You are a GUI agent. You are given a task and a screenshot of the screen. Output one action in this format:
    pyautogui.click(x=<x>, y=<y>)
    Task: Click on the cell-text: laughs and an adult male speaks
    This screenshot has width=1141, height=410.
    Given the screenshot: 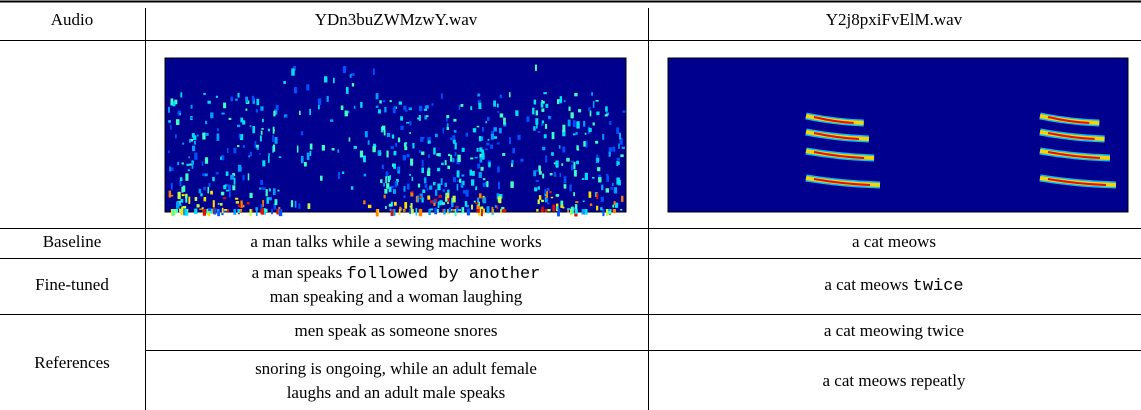 What is the action you would take?
    pyautogui.click(x=396, y=392)
    